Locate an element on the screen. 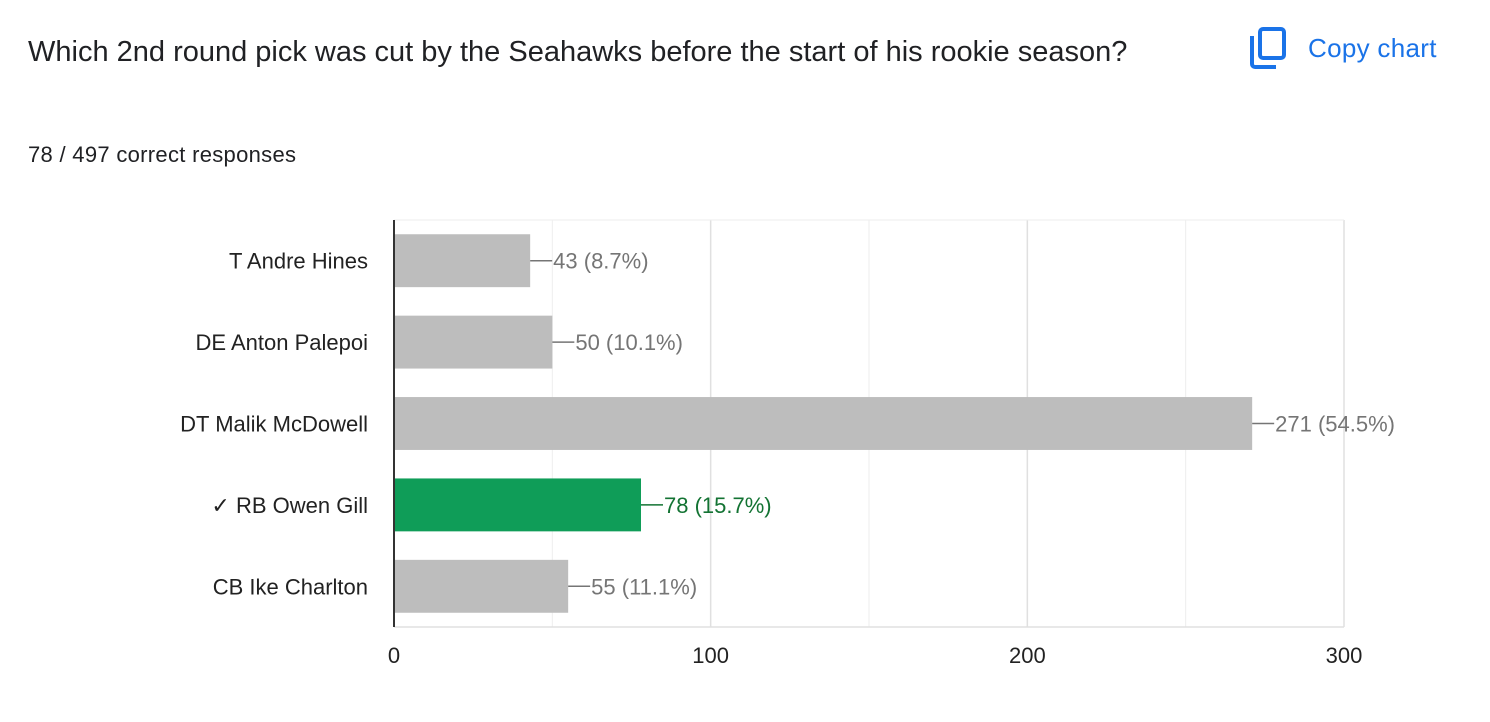  category-label: CB Ike Charlton is located at coordinates (290, 586).